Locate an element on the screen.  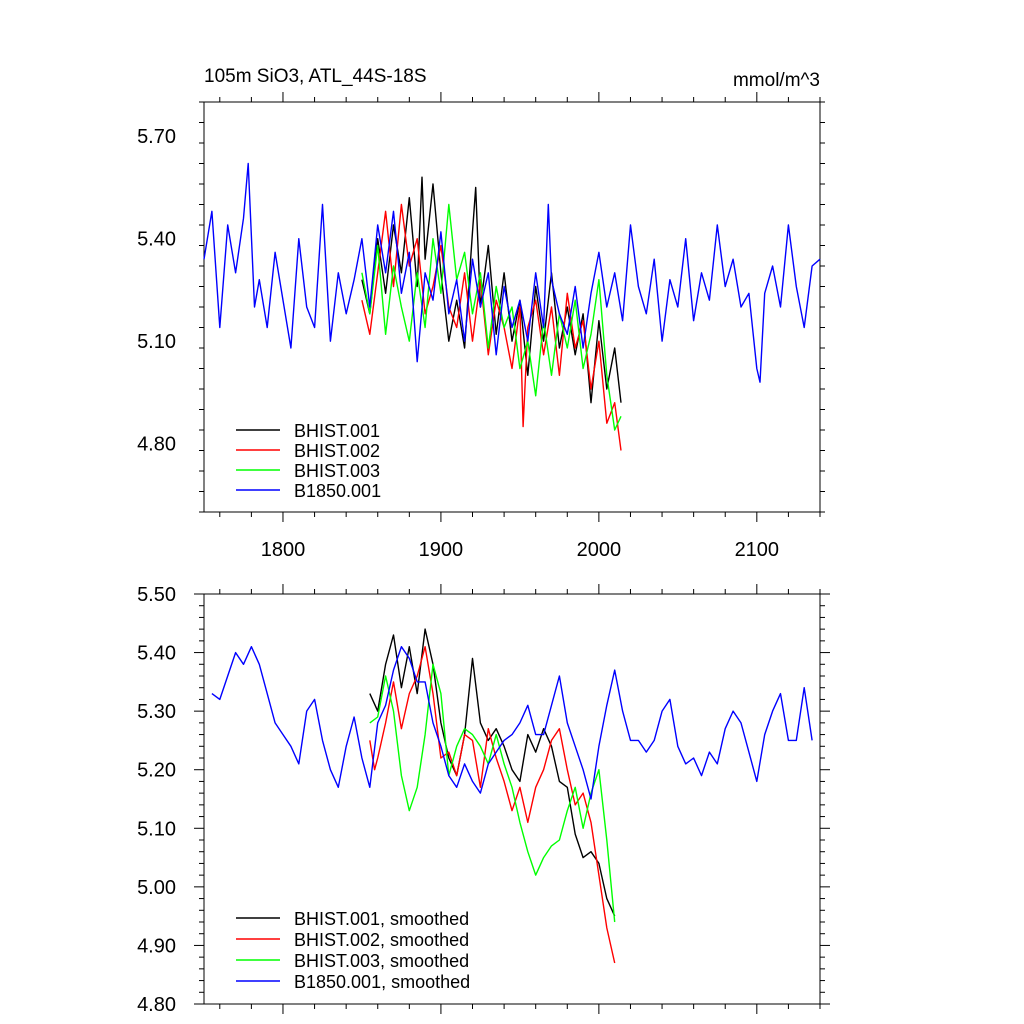
x-tick-label: 2000 is located at coordinates (599, 550).